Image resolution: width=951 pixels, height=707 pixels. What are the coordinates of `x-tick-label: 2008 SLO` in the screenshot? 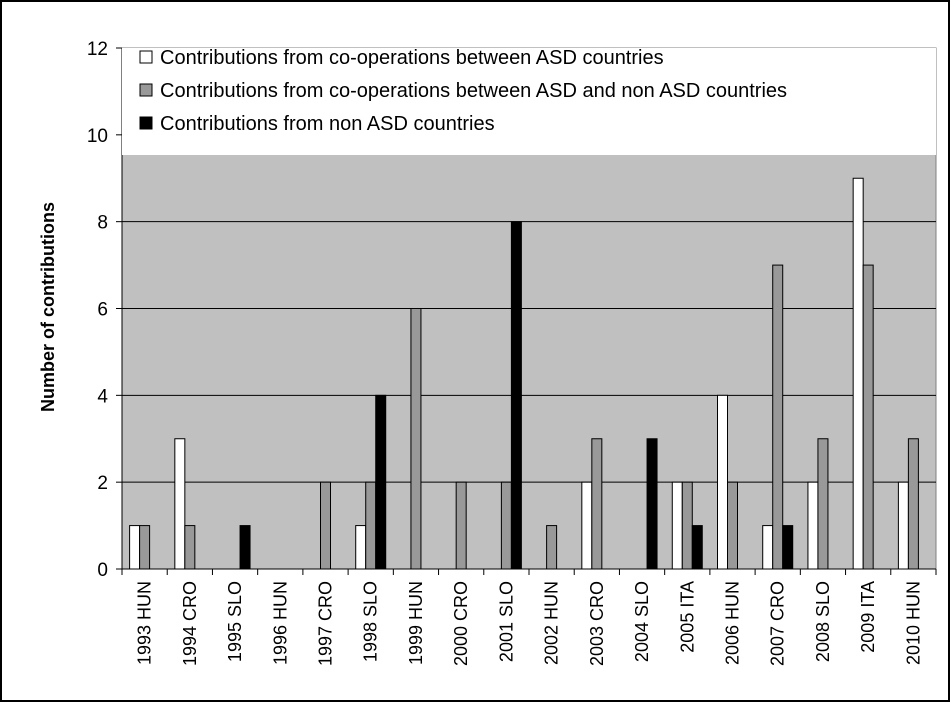 It's located at (823, 621).